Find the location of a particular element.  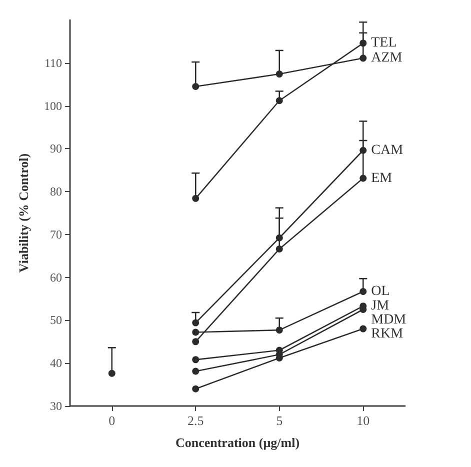

series-label: JM is located at coordinates (380, 306).